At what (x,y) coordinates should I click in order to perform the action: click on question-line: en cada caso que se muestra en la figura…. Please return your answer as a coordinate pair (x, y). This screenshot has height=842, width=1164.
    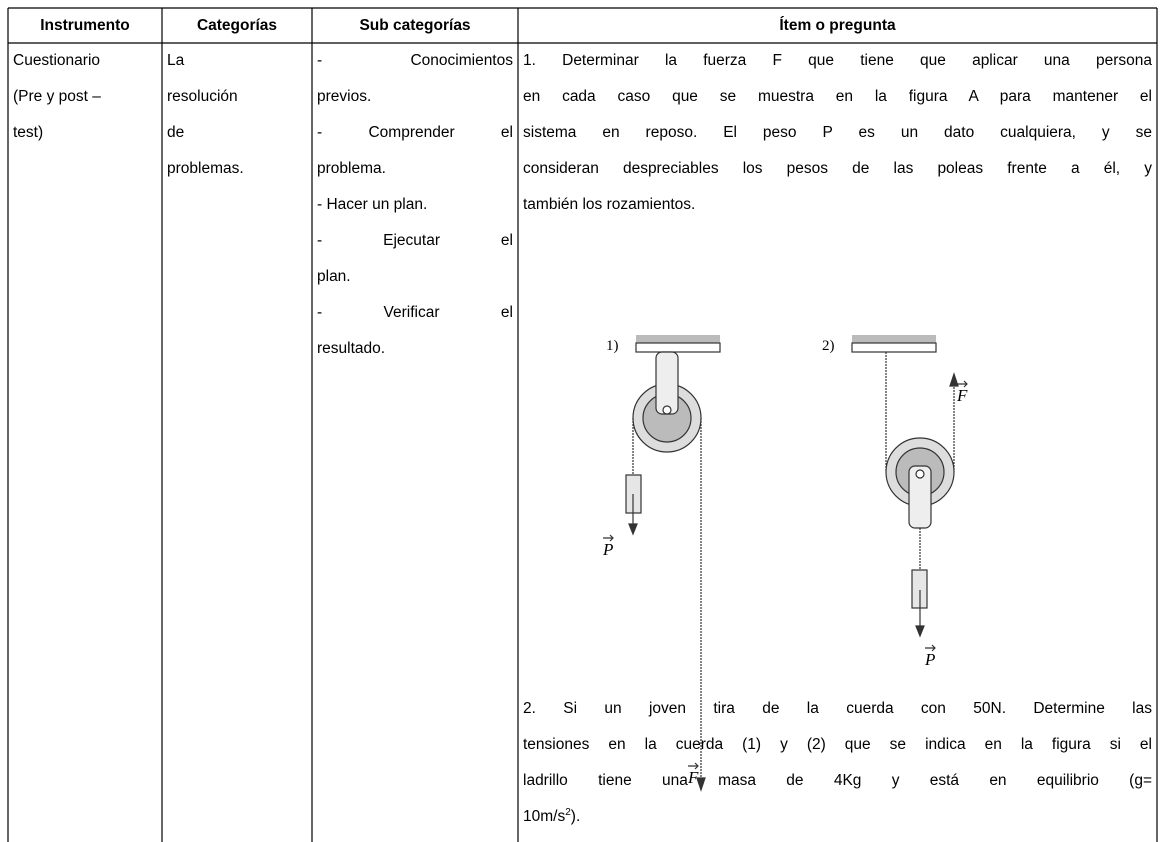
    Looking at the image, I should click on (837, 96).